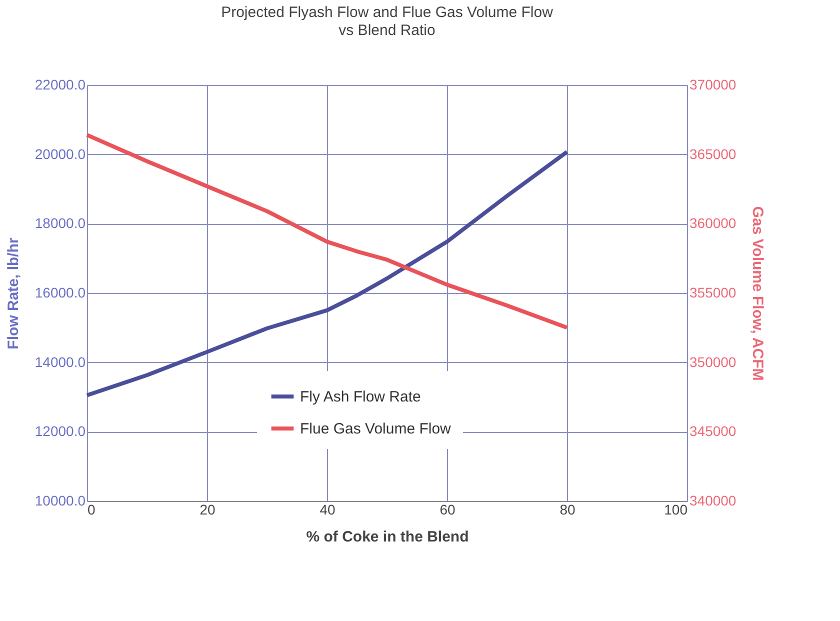  Describe the element at coordinates (376, 429) in the screenshot. I see `legend-label: Flue Gas Volume Flow` at that location.